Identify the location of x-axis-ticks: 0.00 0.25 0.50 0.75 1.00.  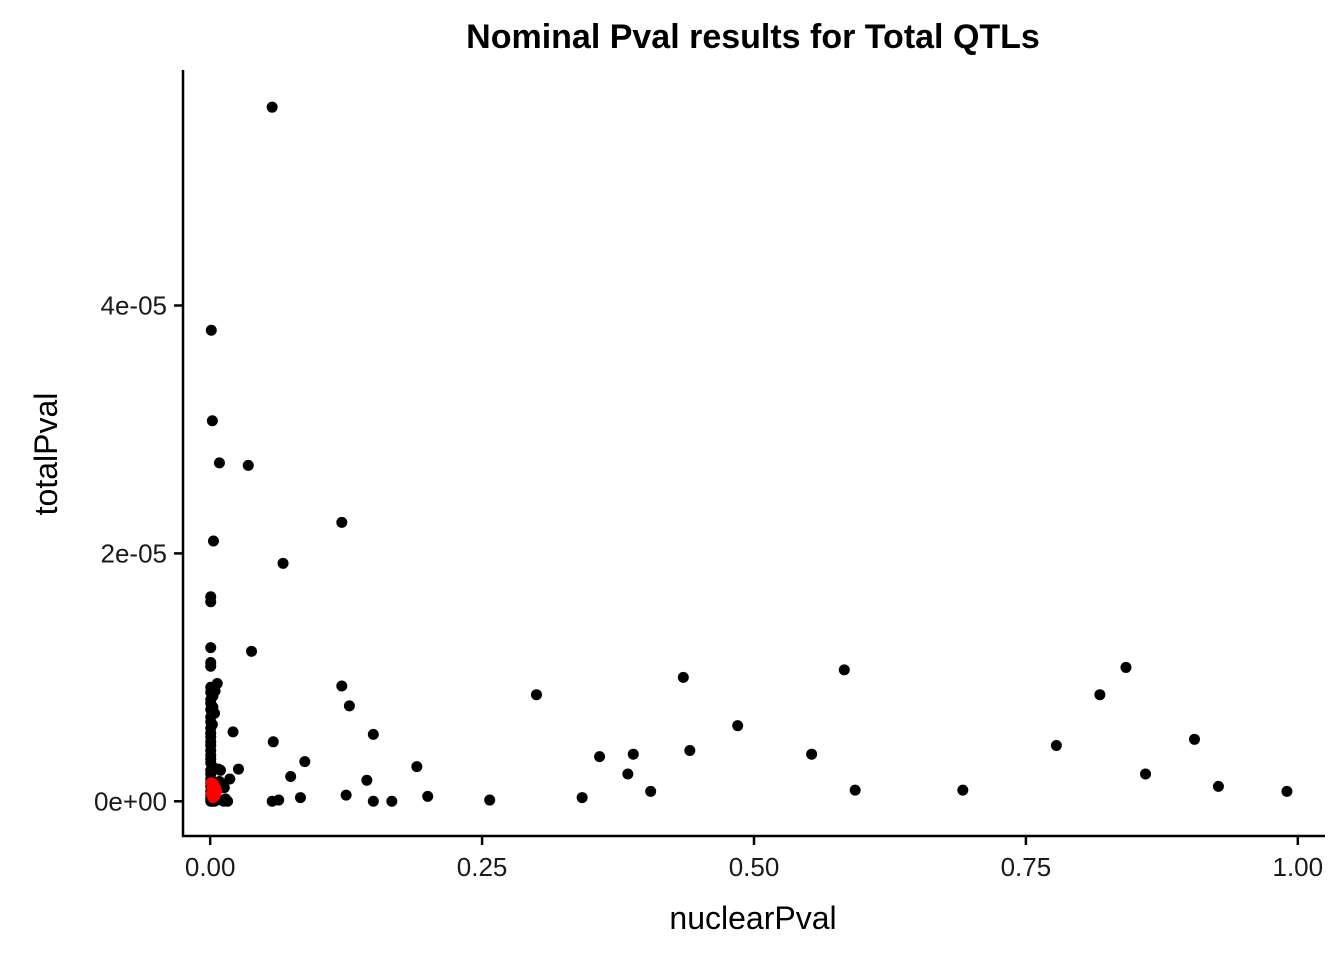
(754, 859).